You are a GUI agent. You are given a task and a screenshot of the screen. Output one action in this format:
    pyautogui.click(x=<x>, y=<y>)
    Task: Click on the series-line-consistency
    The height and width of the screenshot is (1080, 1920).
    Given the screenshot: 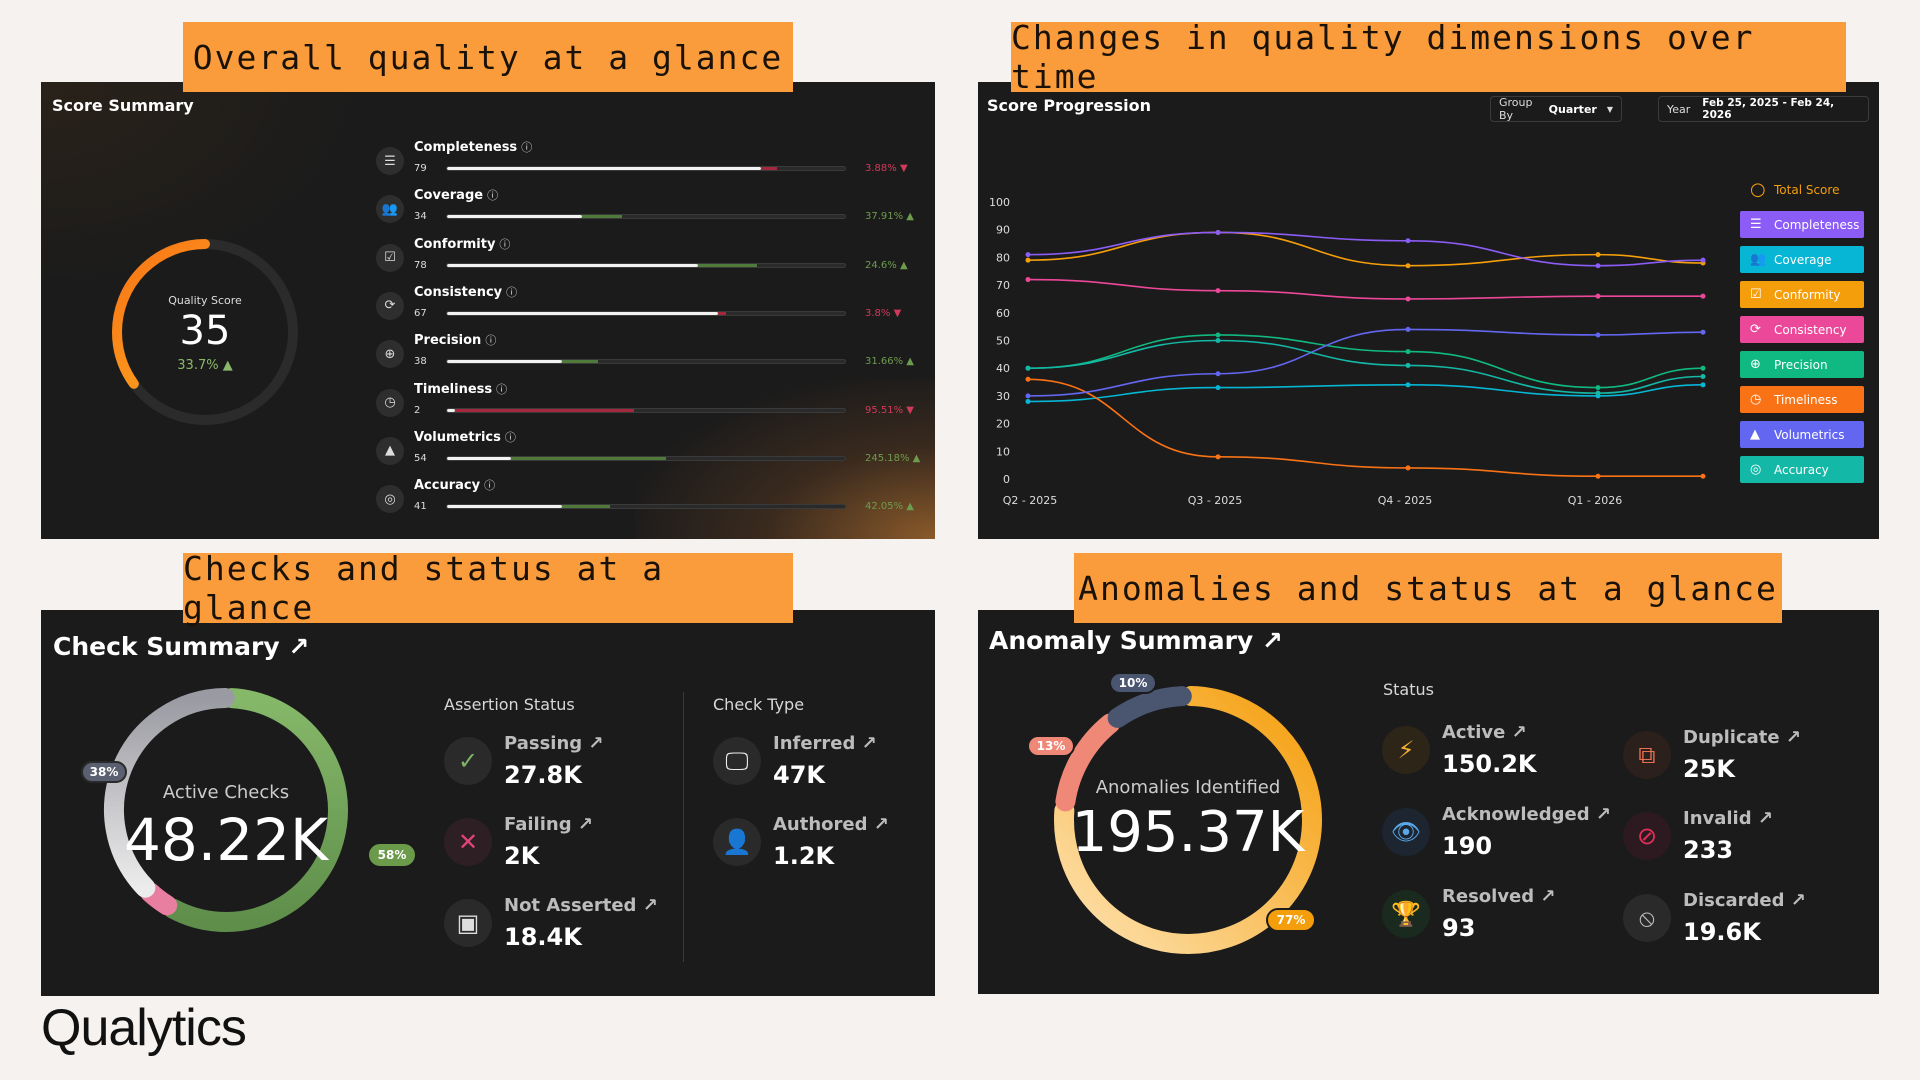 What is the action you would take?
    pyautogui.click(x=1365, y=289)
    